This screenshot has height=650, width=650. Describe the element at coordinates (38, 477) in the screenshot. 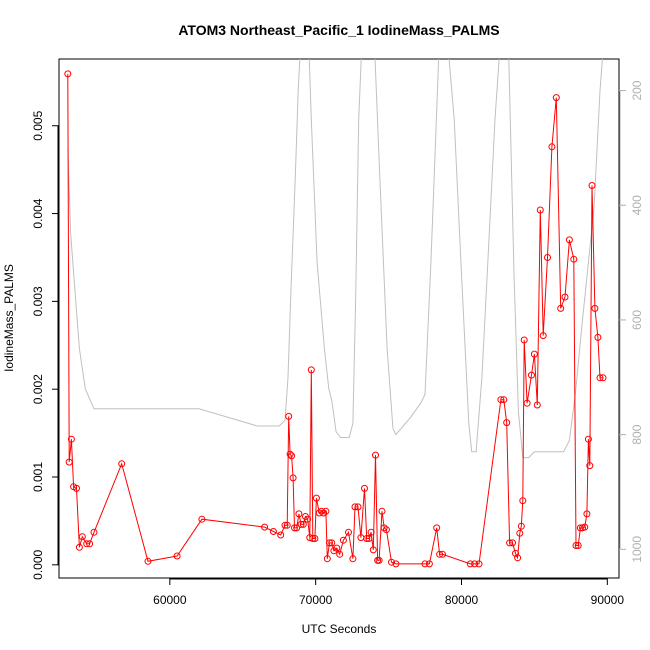

I see `y-tick-label: 0.001` at that location.